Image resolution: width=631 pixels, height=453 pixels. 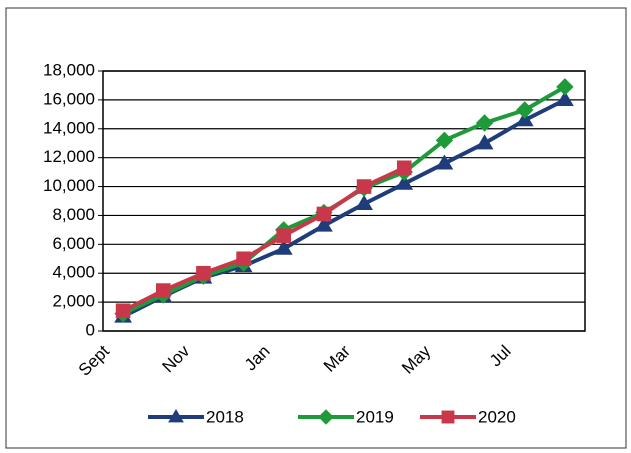 I want to click on y-tick-label: 16,000, so click(x=69, y=98).